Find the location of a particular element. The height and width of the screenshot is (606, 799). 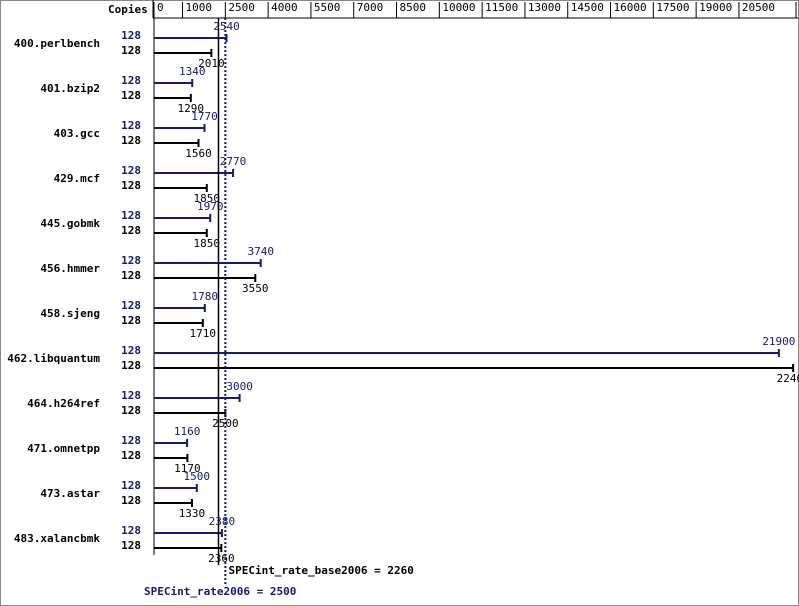

x-tick-label: 17500 is located at coordinates (672, 7).